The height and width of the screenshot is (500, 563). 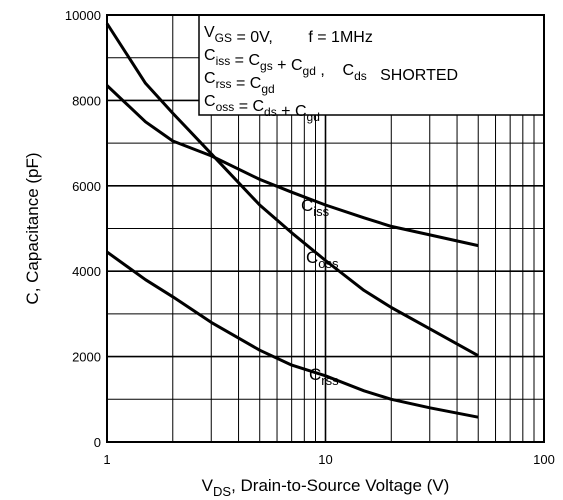 I want to click on x-axis-title: VDS, Drain-to-Source Voltage (V), so click(x=326, y=487).